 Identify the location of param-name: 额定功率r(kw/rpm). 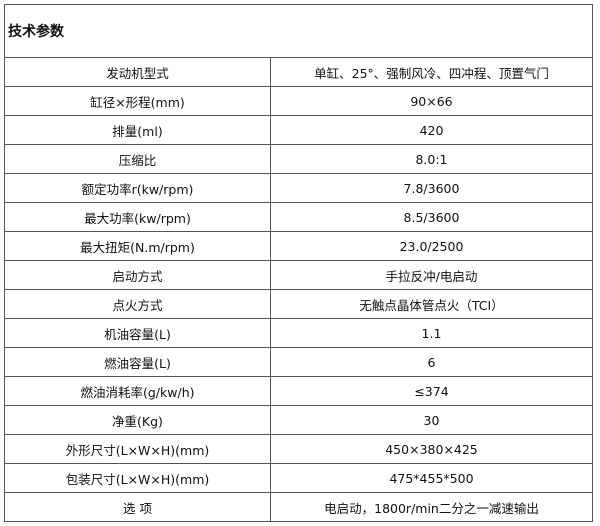
(137, 188).